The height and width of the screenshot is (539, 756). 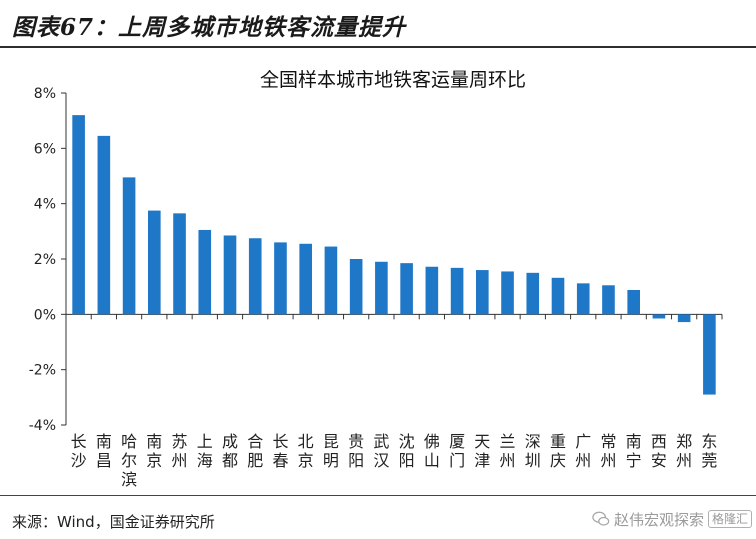 I want to click on wechat-icon, so click(x=601, y=518).